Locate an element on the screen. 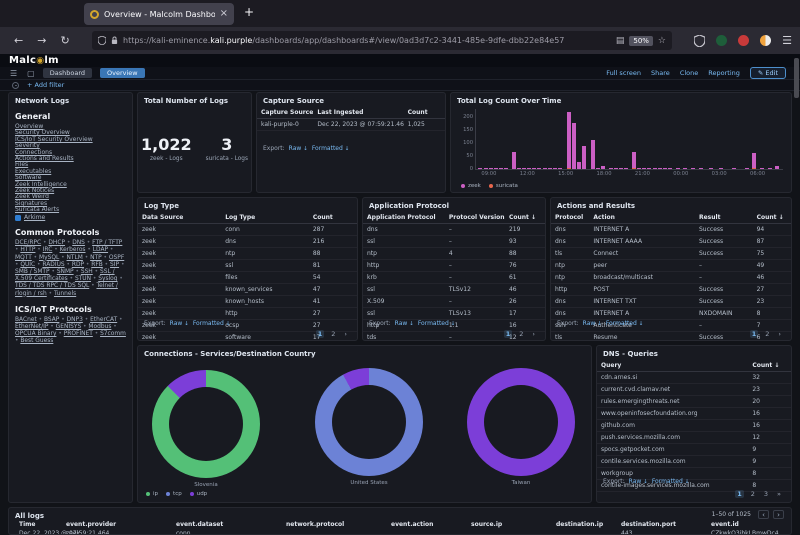 The image size is (800, 535). sidebar-link: Signatures is located at coordinates (31, 203).